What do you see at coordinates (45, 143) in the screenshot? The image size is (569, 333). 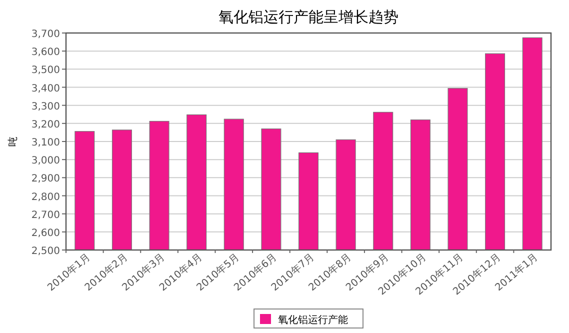 I see `y-tick-label: 3,100` at bounding box center [45, 143].